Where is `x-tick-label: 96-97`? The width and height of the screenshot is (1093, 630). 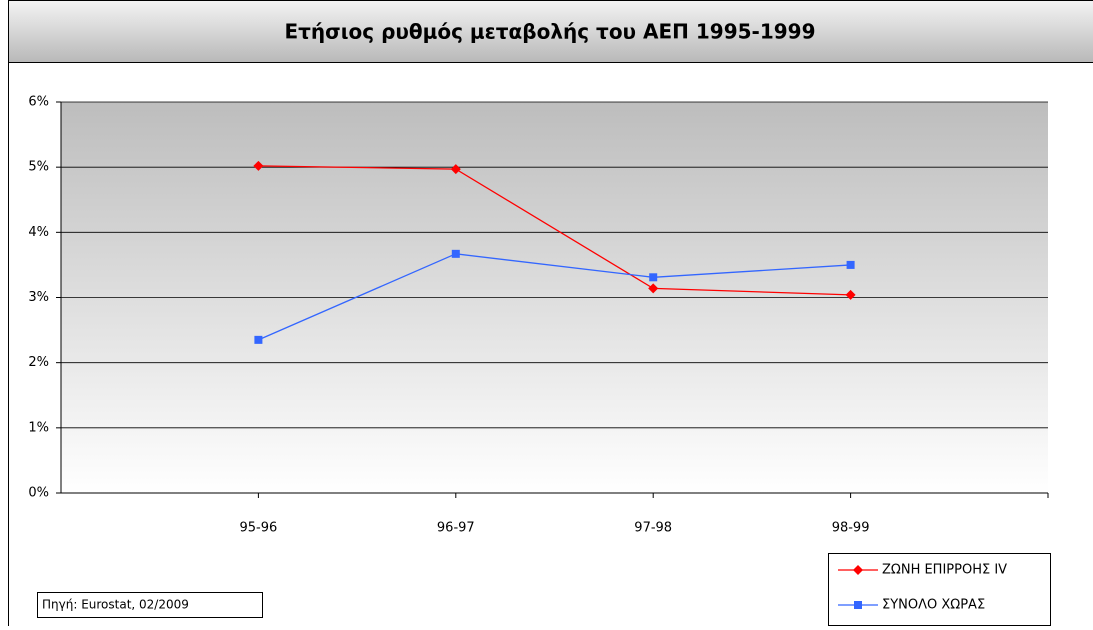
x-tick-label: 96-97 is located at coordinates (456, 528).